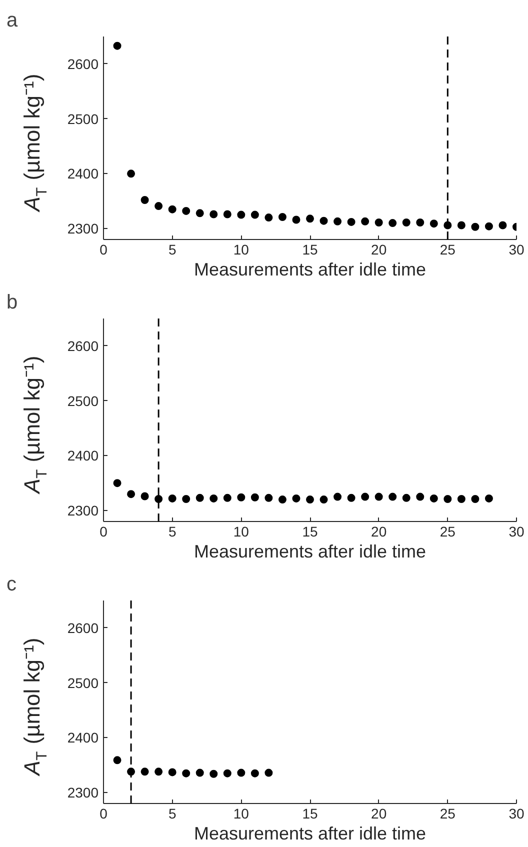  I want to click on chart-title: c, so click(11, 585).